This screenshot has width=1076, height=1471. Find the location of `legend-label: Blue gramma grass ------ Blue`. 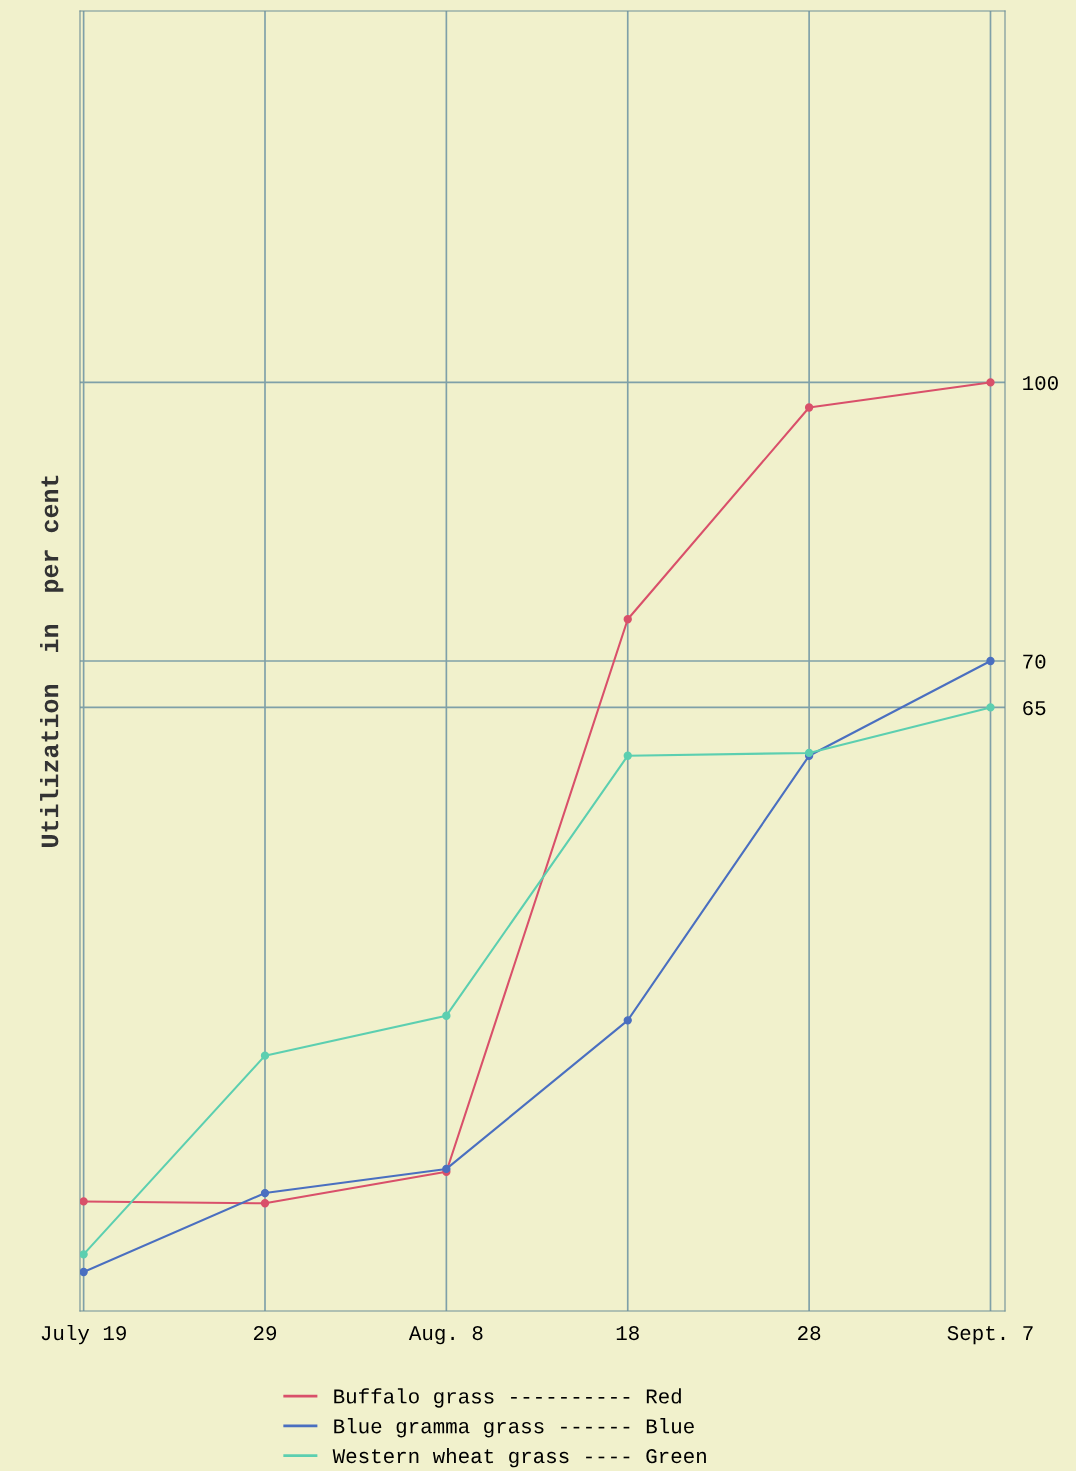

legend-label: Blue gramma grass ------ Blue is located at coordinates (514, 1428).